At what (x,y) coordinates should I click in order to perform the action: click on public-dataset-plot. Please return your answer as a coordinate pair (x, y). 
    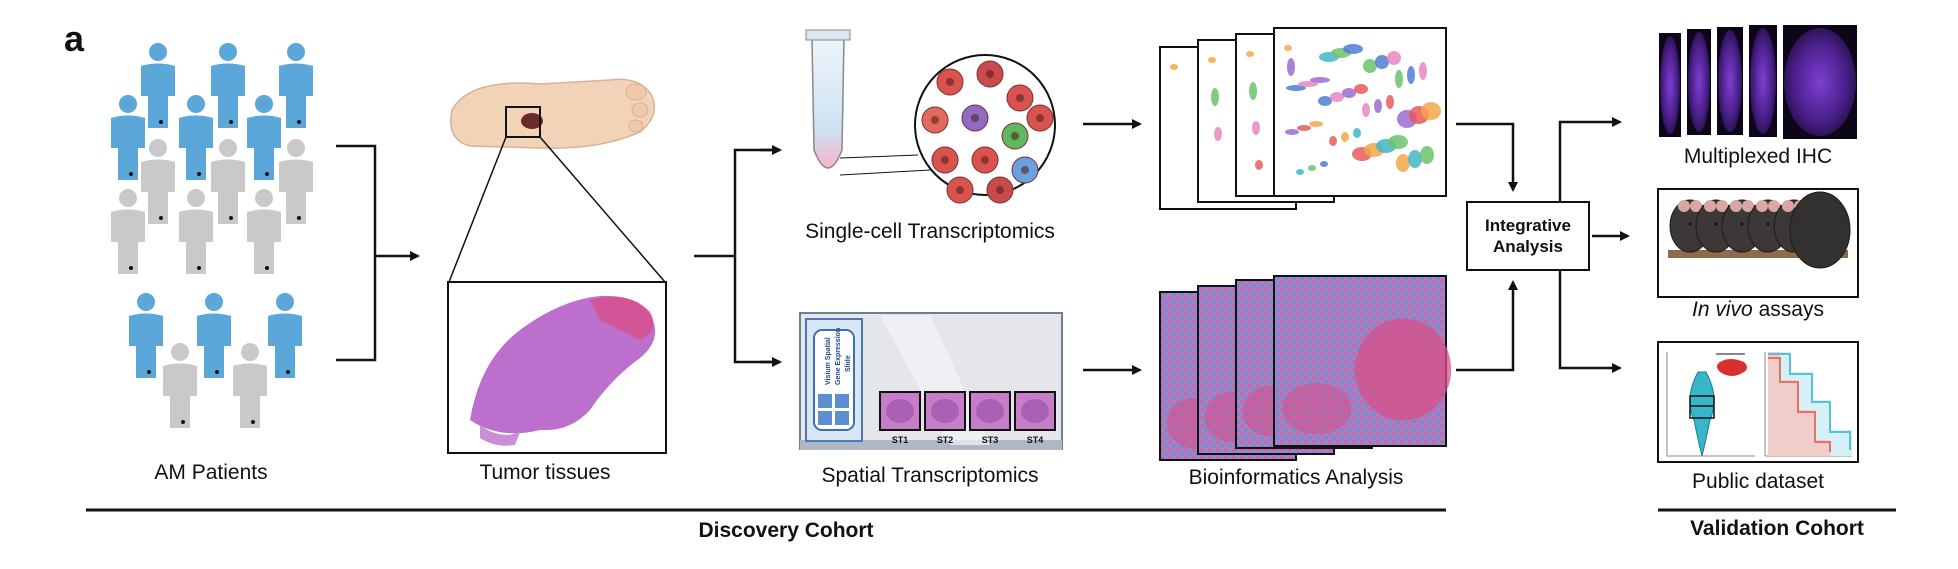
    Looking at the image, I should click on (1758, 402).